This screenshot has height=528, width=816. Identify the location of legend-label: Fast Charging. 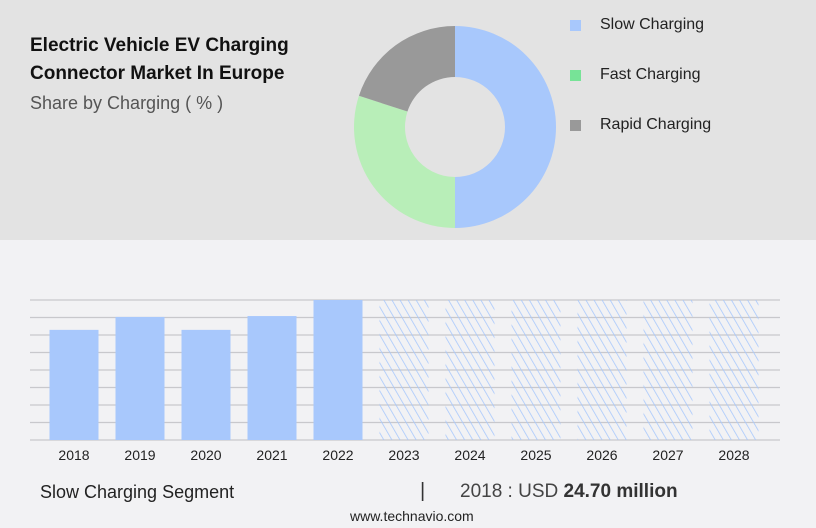
(650, 74).